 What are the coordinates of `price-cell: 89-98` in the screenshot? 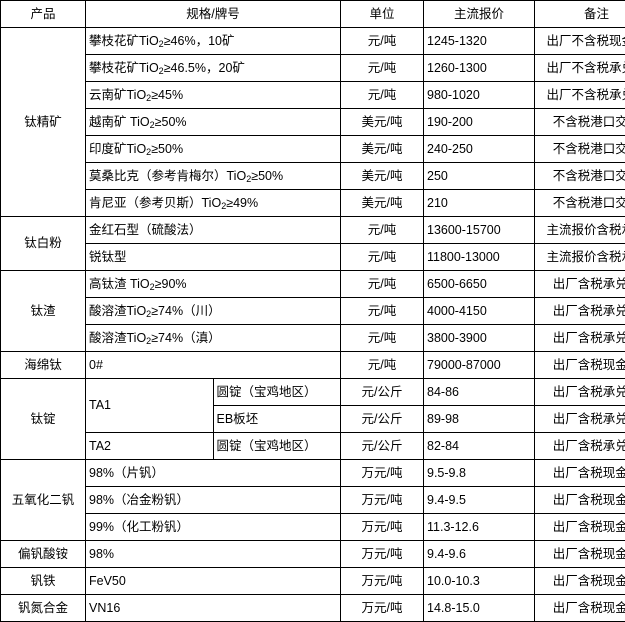 It's located at (479, 419).